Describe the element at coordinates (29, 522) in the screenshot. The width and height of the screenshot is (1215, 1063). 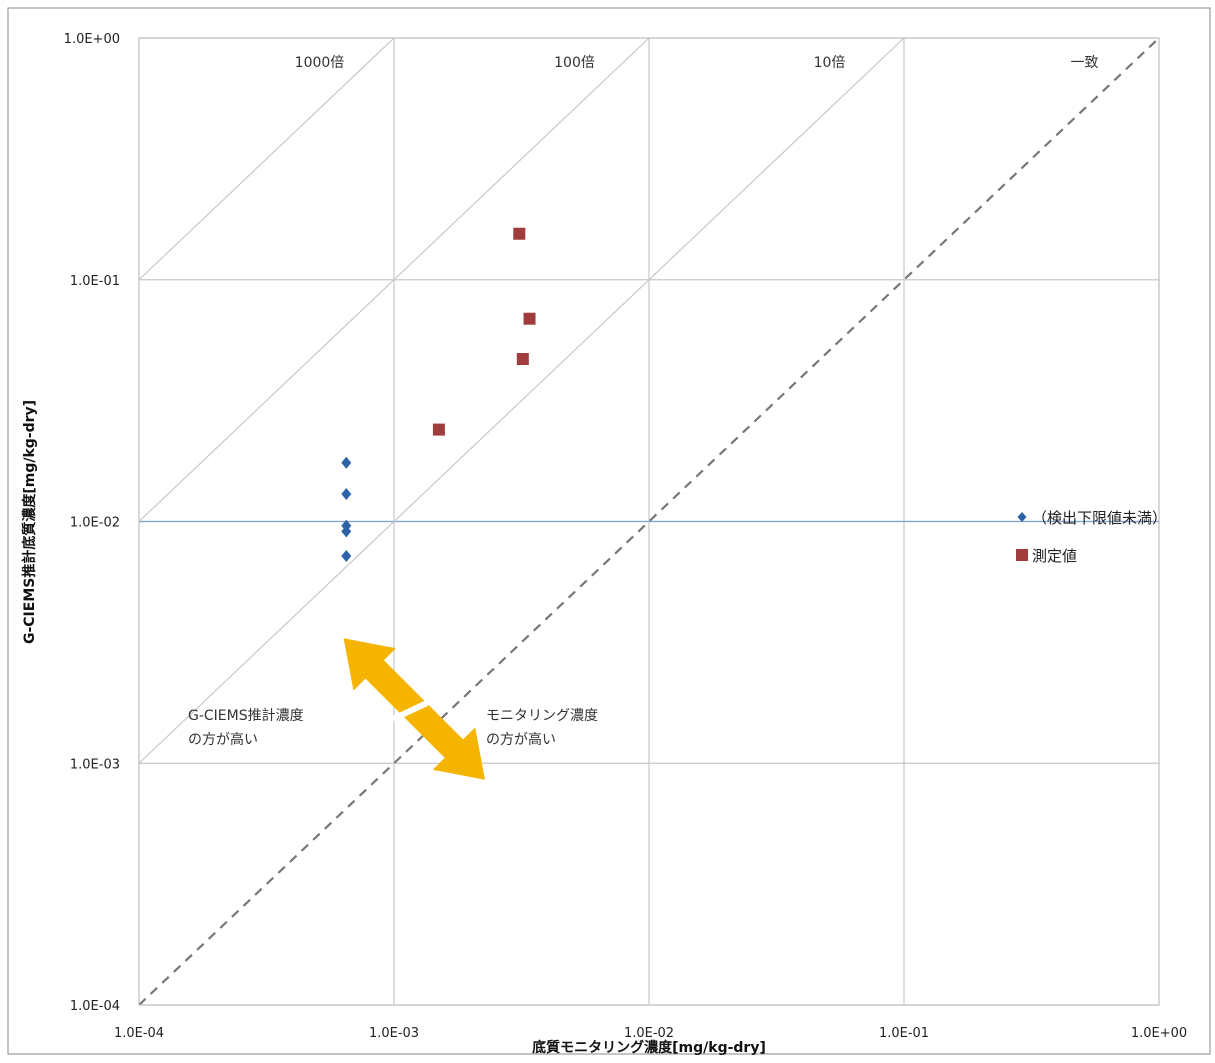
I see `y-axis-title: G-CIEMS推計底質濃度[mg/kg-dry]` at that location.